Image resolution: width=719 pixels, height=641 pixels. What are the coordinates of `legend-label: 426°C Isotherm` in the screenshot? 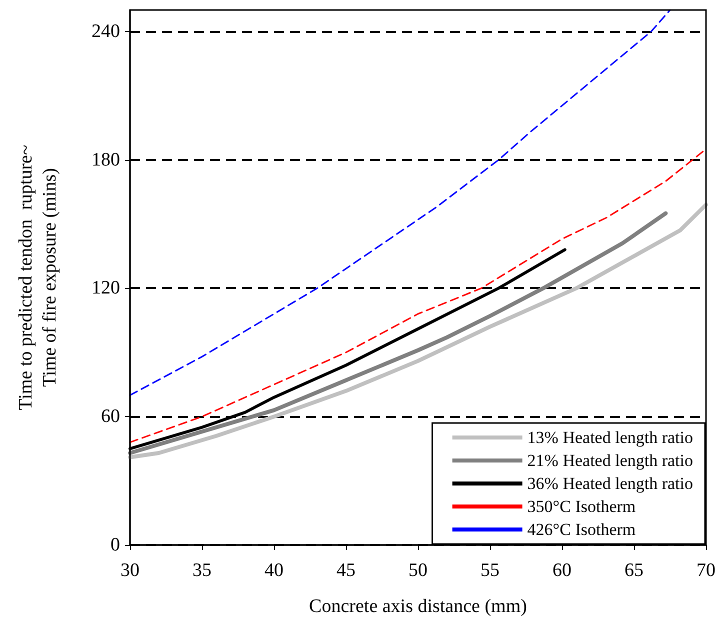 It's located at (581, 529).